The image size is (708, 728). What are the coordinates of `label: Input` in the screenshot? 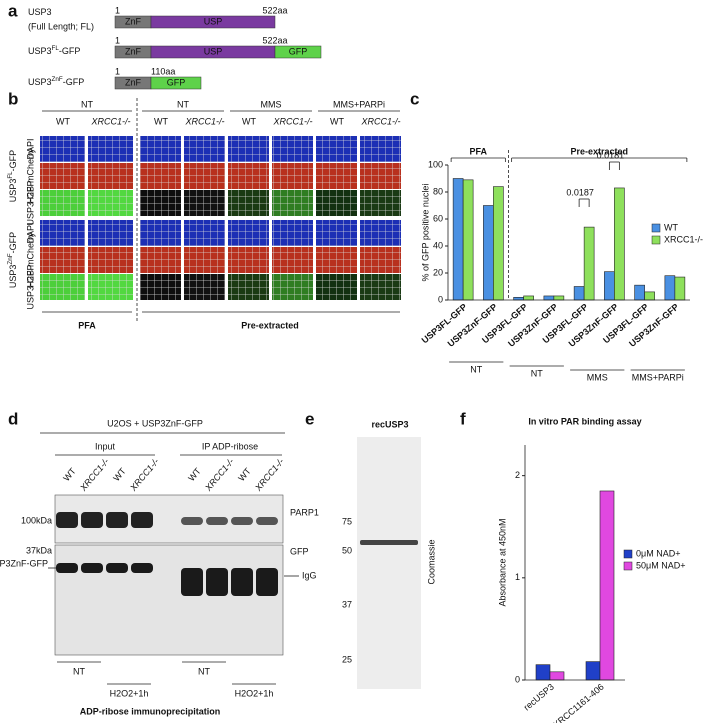 It's located at (105, 446).